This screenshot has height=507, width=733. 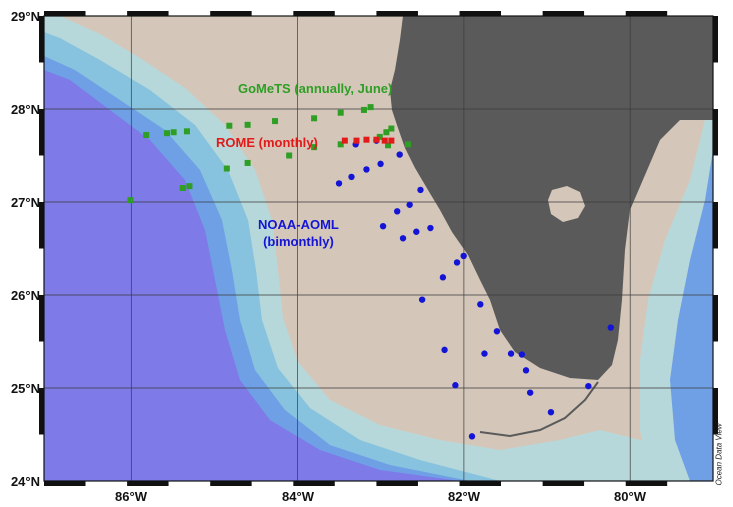 I want to click on legend-noaa: NOAA-AOML (bimonthly), so click(x=298, y=233).